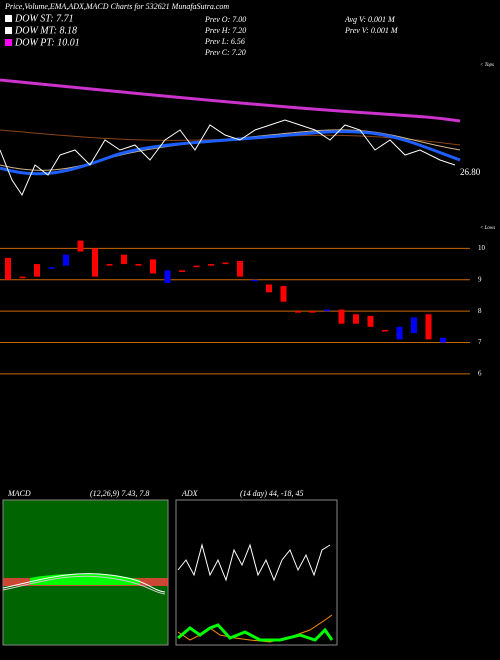 The image size is (500, 660). What do you see at coordinates (224, 41) in the screenshot?
I see `prev-low: Prev L: 6.56` at bounding box center [224, 41].